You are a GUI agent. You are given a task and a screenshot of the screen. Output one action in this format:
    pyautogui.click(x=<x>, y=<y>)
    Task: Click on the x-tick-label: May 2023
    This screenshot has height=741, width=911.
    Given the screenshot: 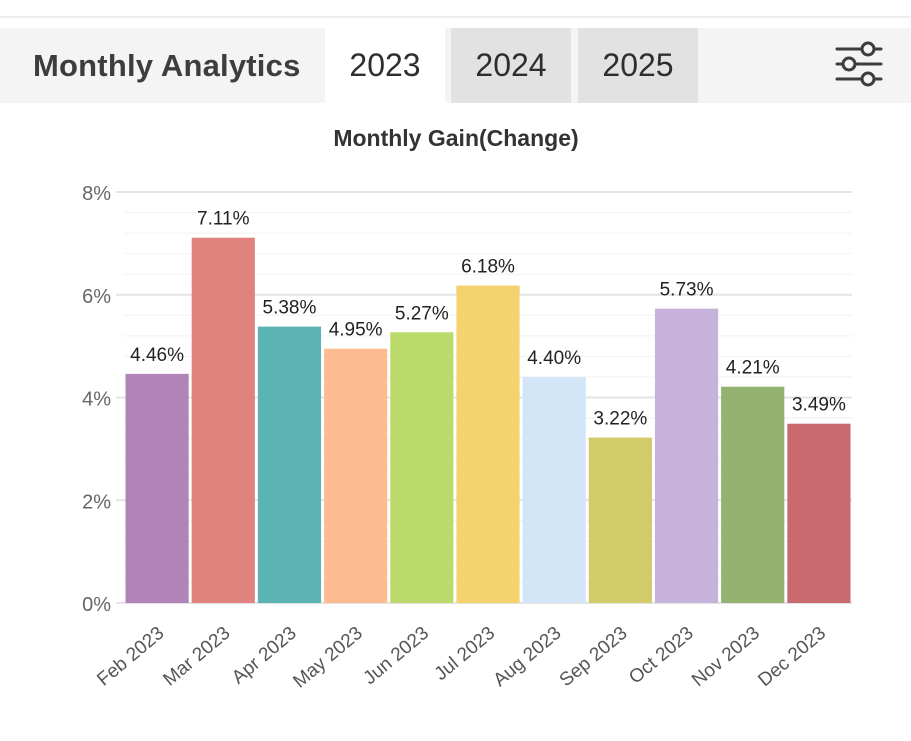 What is the action you would take?
    pyautogui.click(x=327, y=658)
    